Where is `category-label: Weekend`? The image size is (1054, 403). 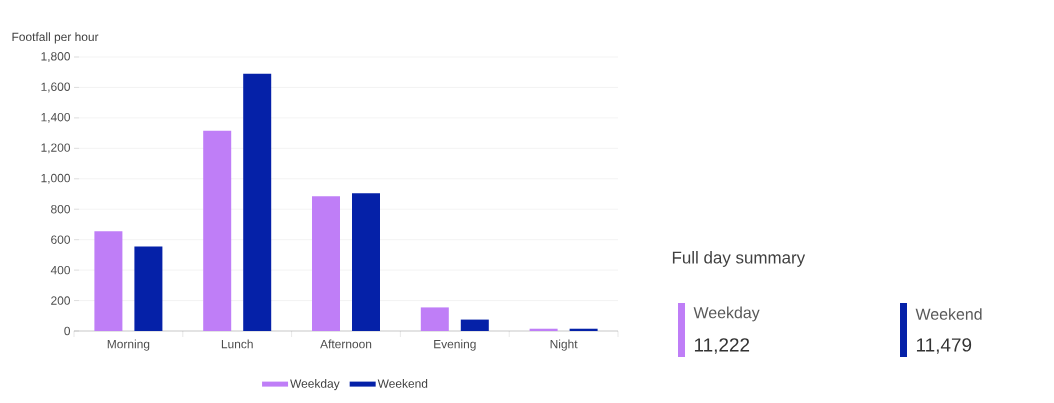 category-label: Weekend is located at coordinates (948, 314).